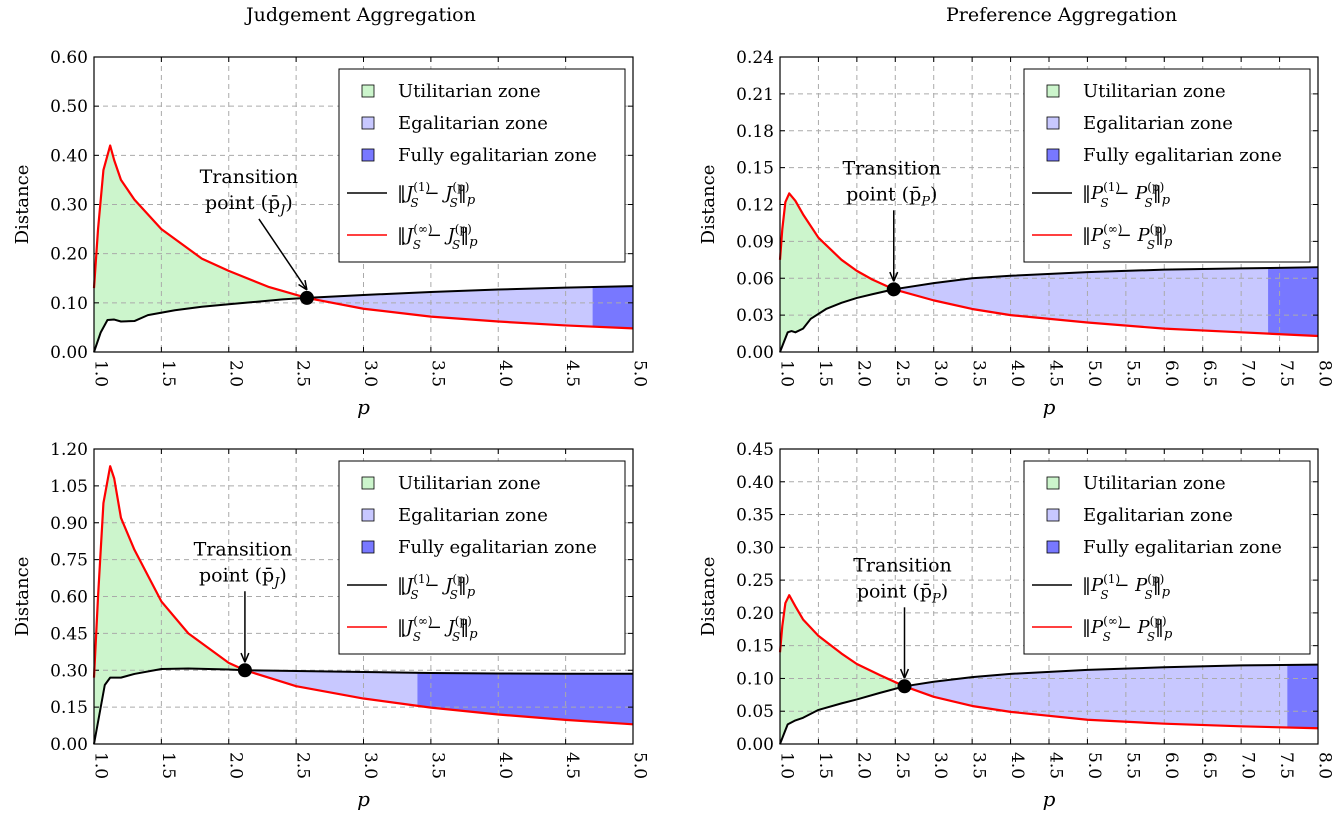 The height and width of the screenshot is (818, 1334). I want to click on y-tick-label: 1.05, so click(69, 487).